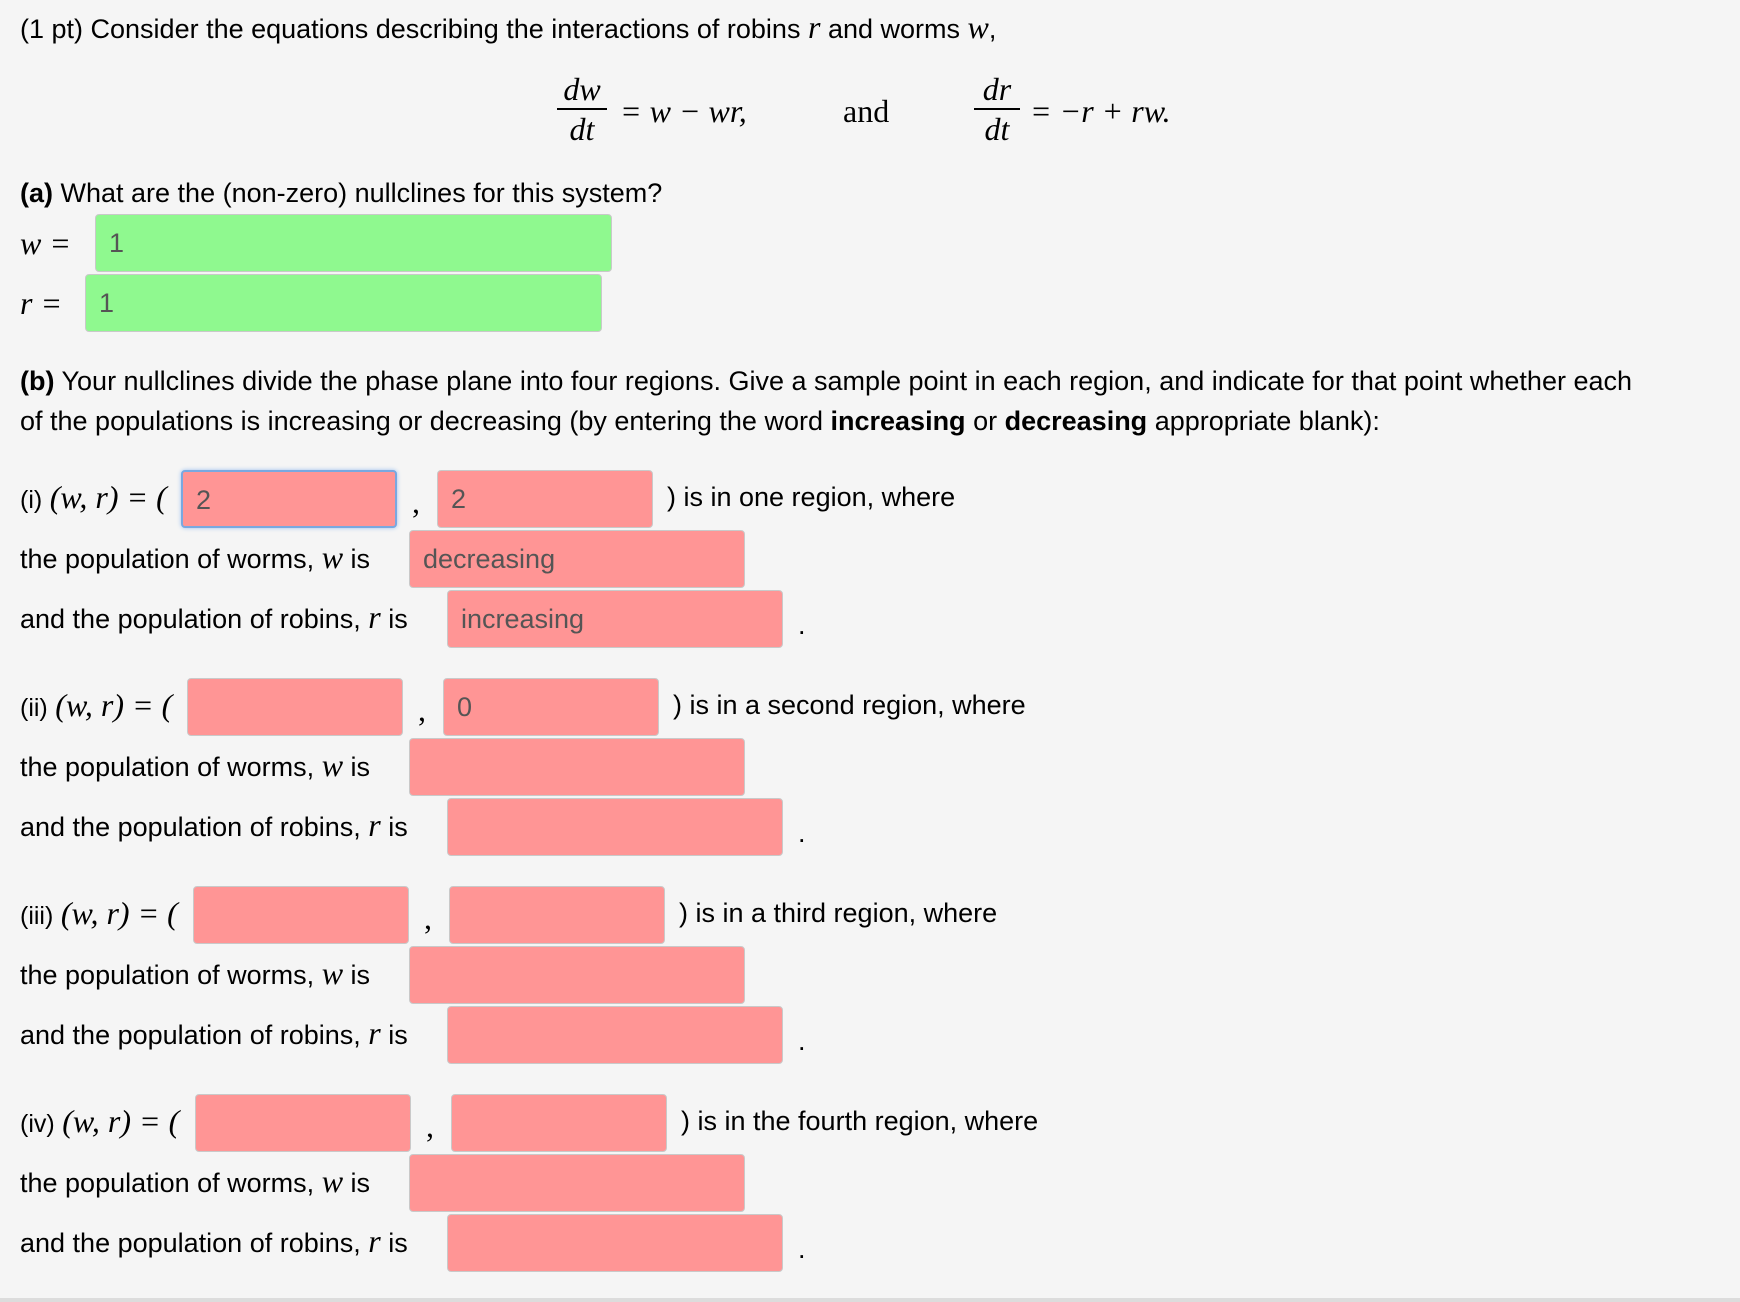 The height and width of the screenshot is (1302, 1740). I want to click on dw-dt-fraction: dw dt, so click(582, 109).